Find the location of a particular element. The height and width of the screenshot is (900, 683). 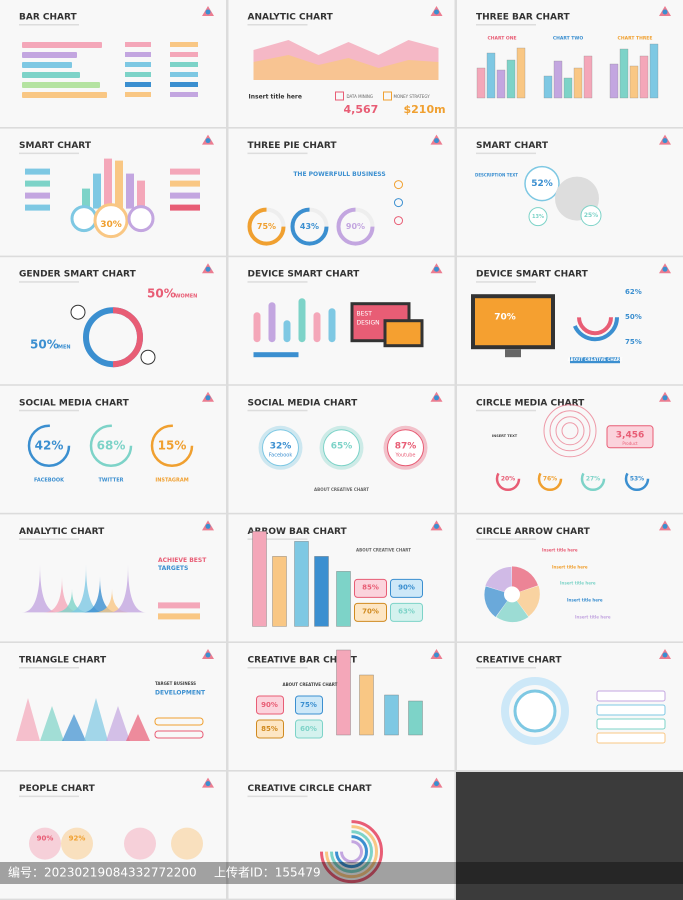

slide-title: CREATIVE CIRCLE CHART is located at coordinates (310, 789).